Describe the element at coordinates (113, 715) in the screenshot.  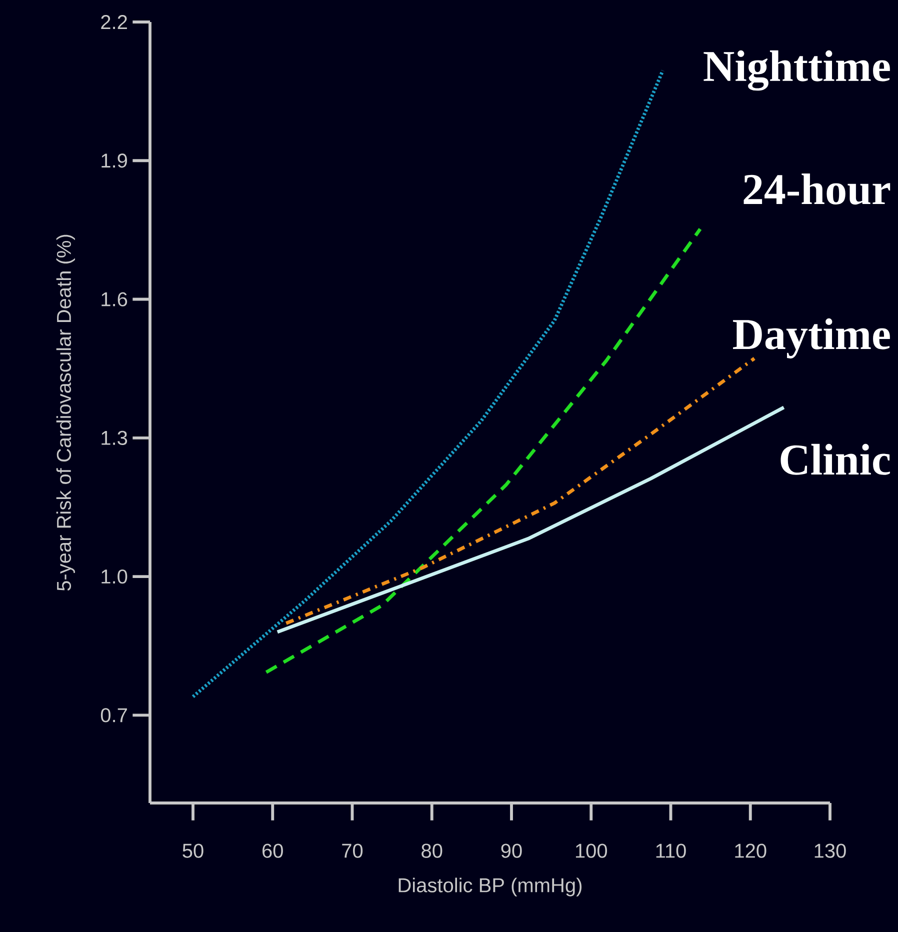
I see `y-tick-label: 0.7` at that location.